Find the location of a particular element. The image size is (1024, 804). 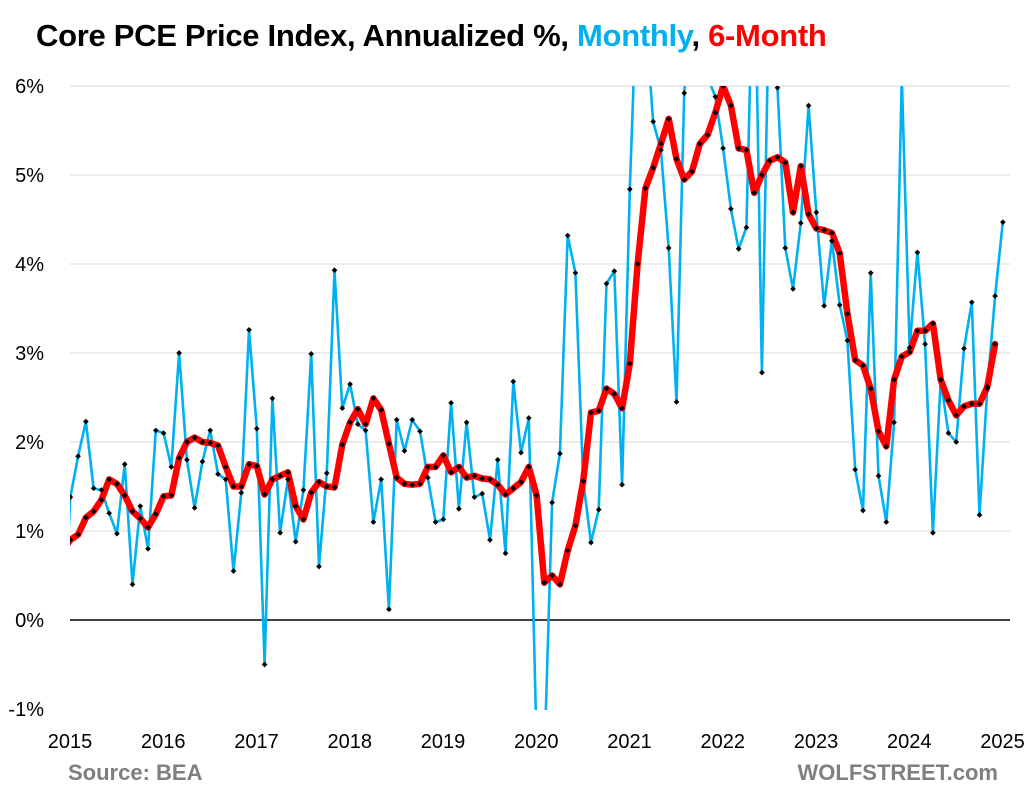

x-tick-label: 2021 is located at coordinates (629, 742).